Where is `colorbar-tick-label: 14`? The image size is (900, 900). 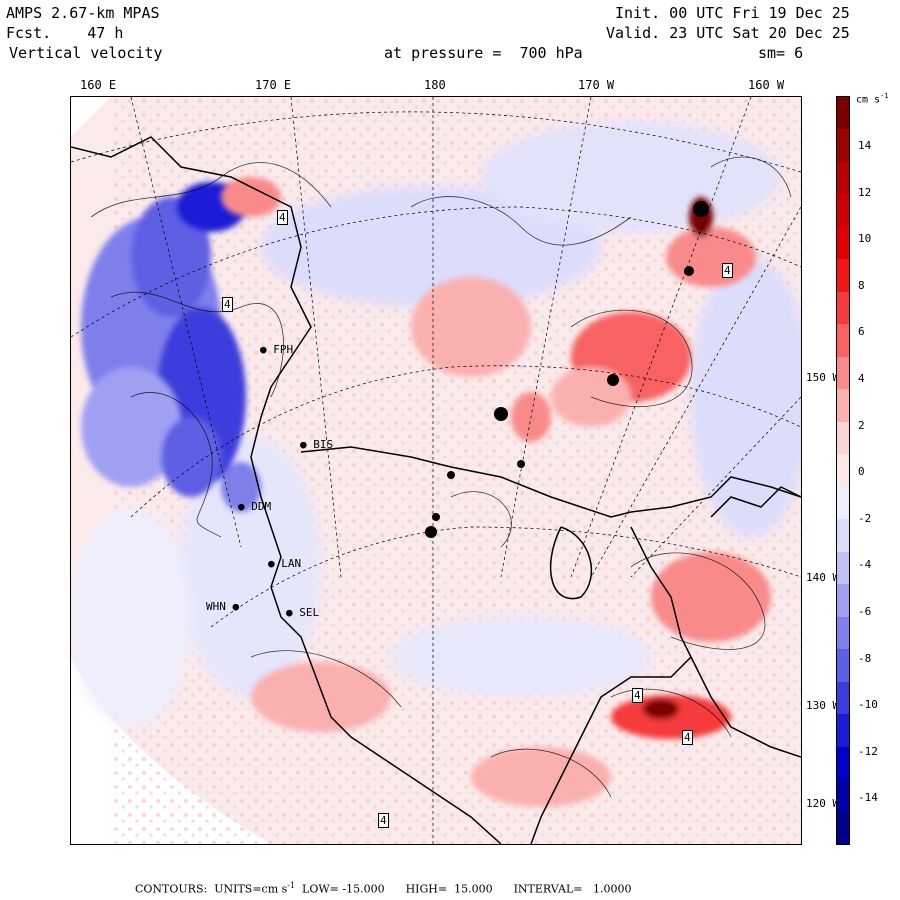 colorbar-tick-label: 14 is located at coordinates (865, 145).